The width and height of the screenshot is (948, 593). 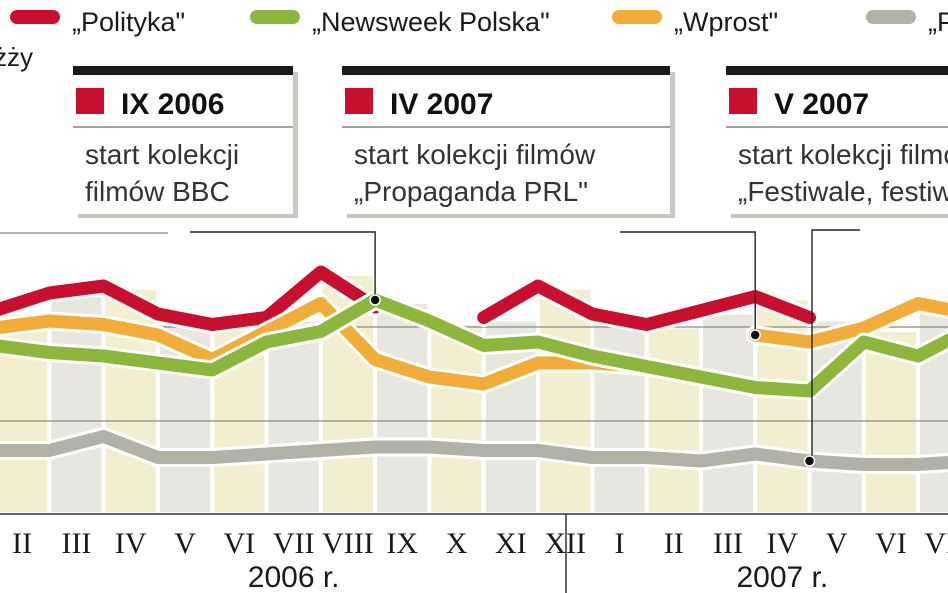 I want to click on annotation-box: IX 2006 start kolekcji filmów BBC, so click(x=185, y=142).